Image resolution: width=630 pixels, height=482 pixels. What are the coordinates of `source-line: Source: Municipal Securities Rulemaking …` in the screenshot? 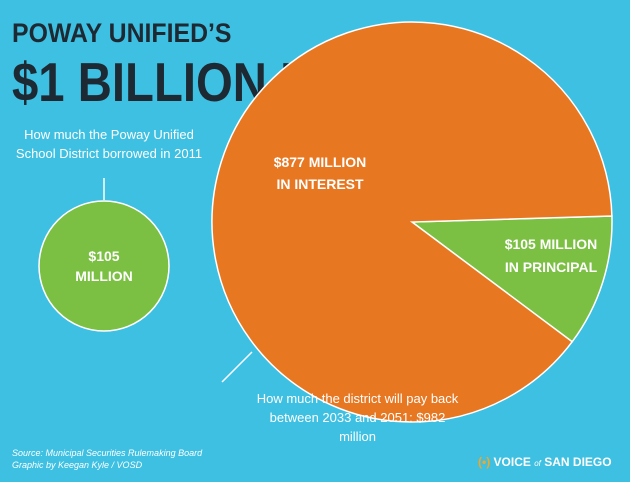 It's located at (107, 453).